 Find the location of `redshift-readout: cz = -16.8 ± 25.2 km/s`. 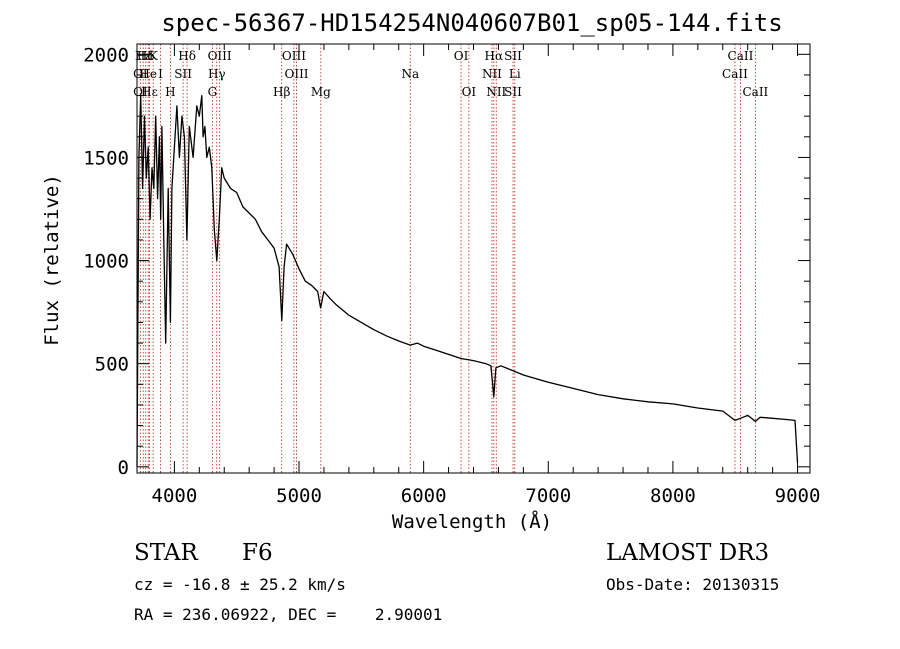

redshift-readout: cz = -16.8 ± 25.2 km/s is located at coordinates (240, 584).